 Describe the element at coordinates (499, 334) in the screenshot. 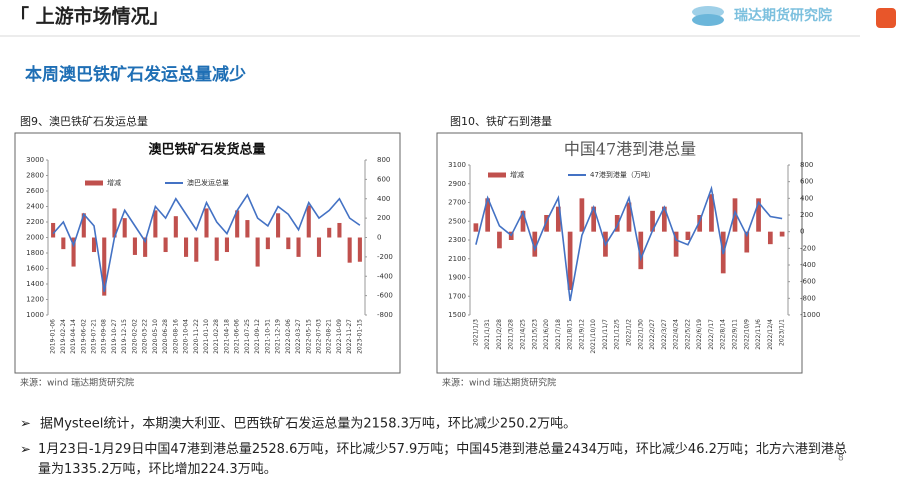

I see `x-tick-label: 2021/2/28` at that location.